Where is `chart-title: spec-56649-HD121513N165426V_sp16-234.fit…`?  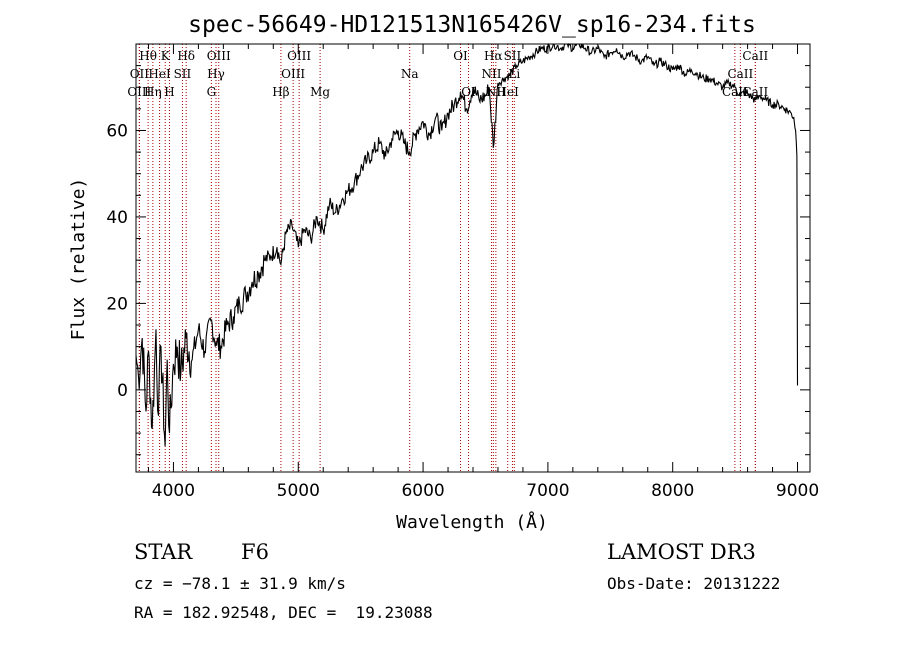
chart-title: spec-56649-HD121513N165426V_sp16-234.fit… is located at coordinates (472, 25).